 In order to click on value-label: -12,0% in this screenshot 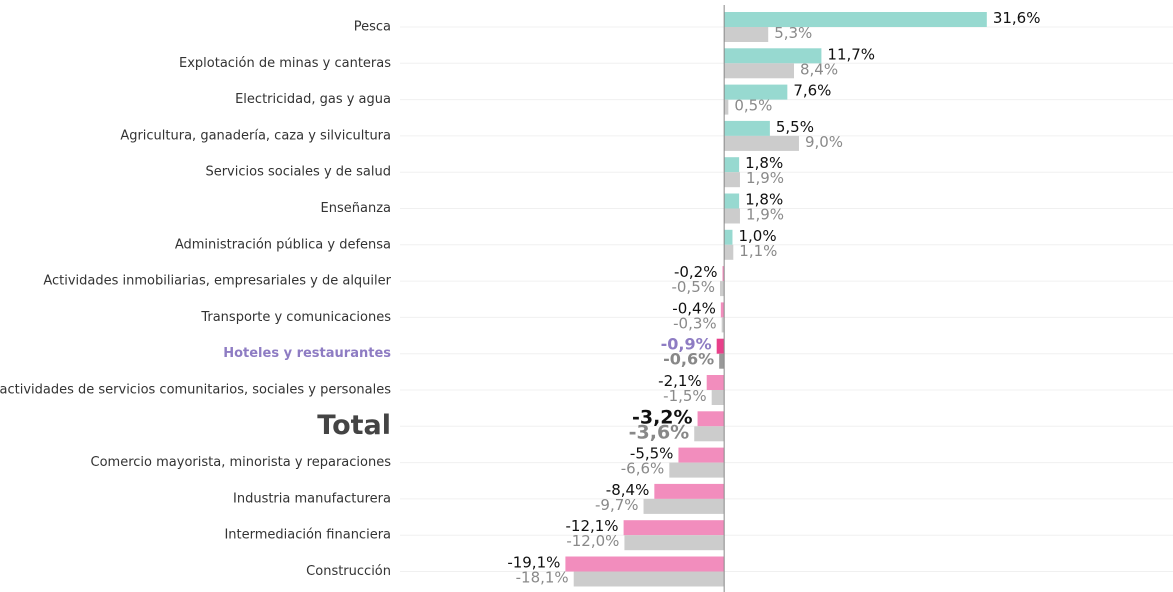, I will do `click(592, 541)`.